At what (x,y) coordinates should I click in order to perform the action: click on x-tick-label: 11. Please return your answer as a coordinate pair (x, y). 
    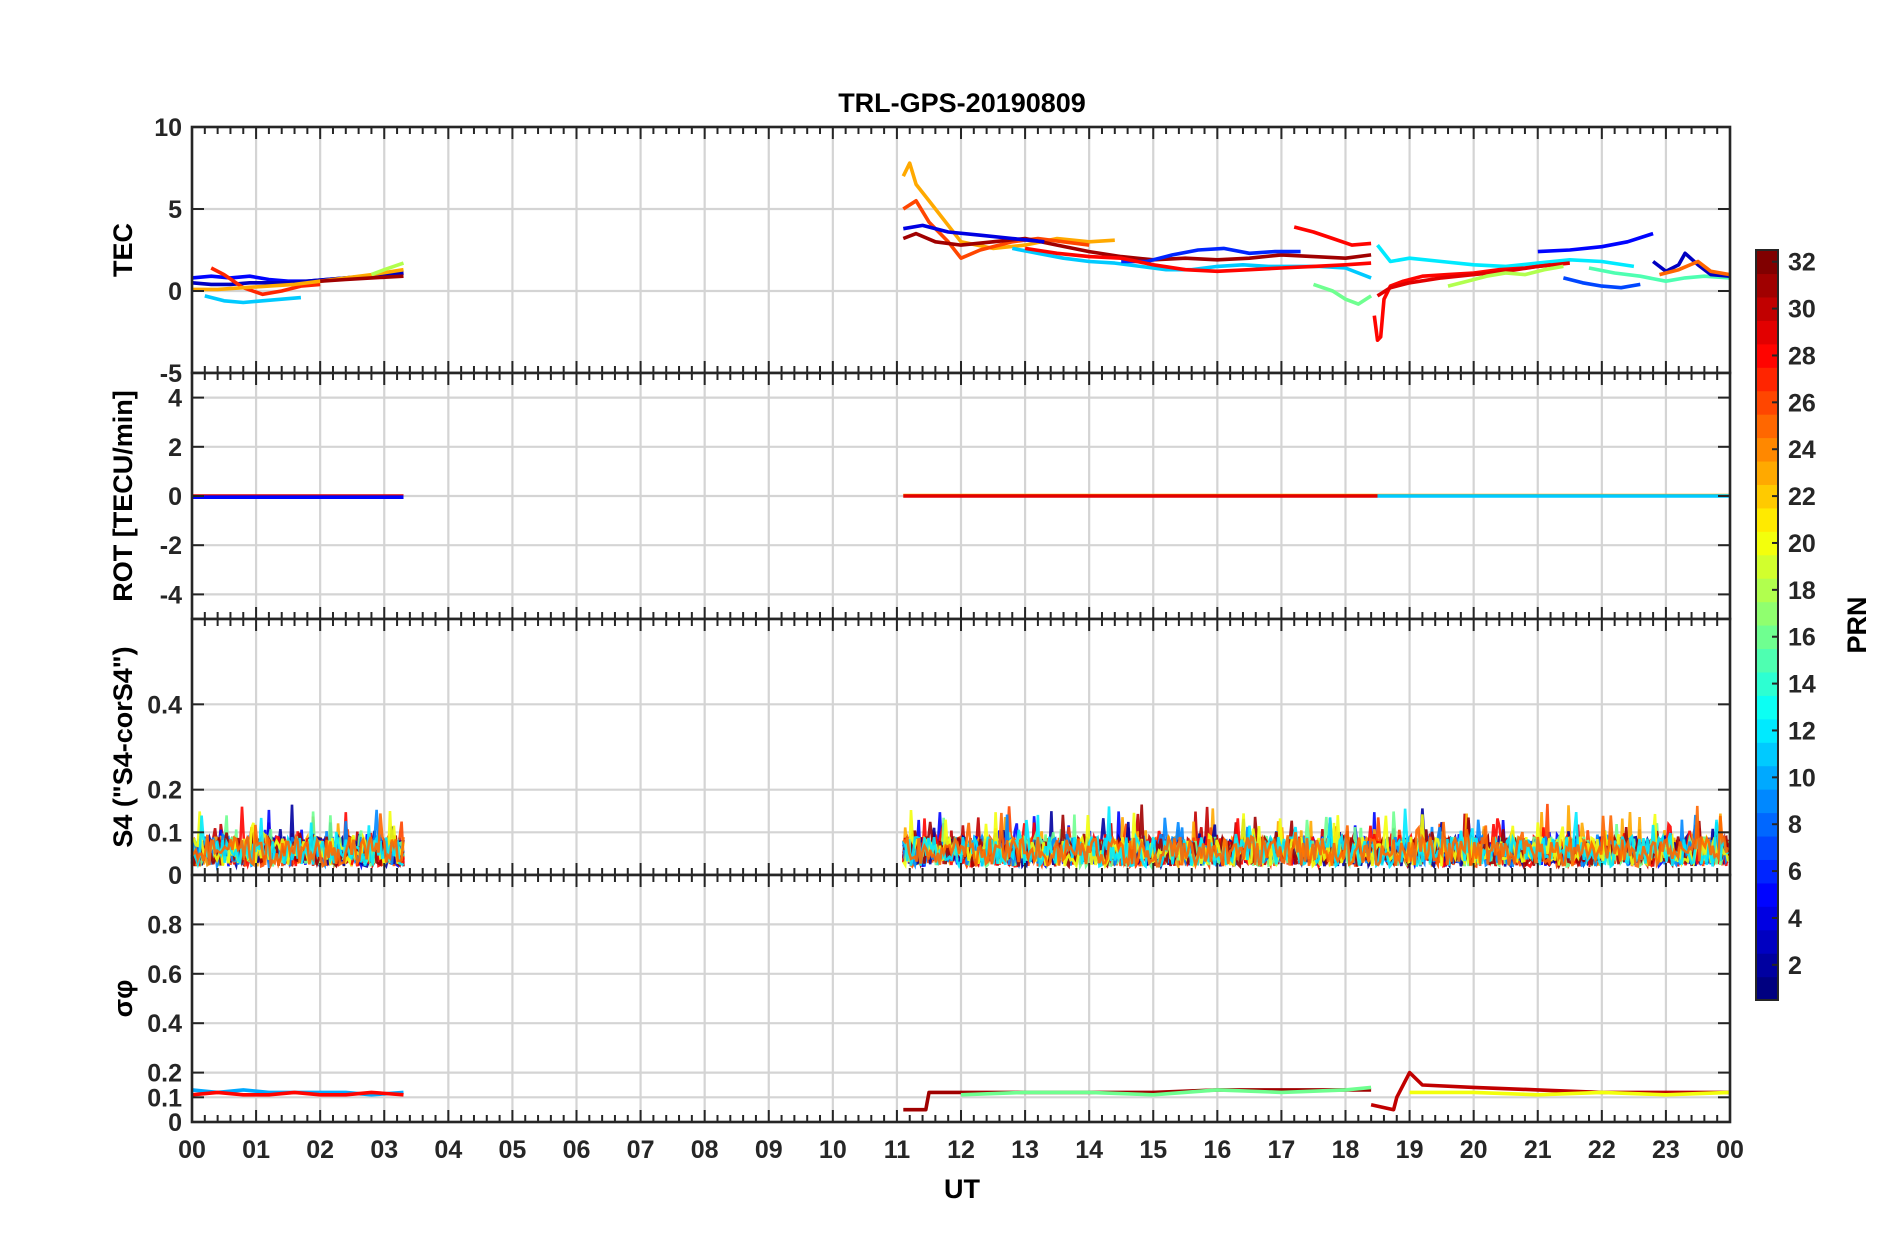
    Looking at the image, I should click on (897, 1150).